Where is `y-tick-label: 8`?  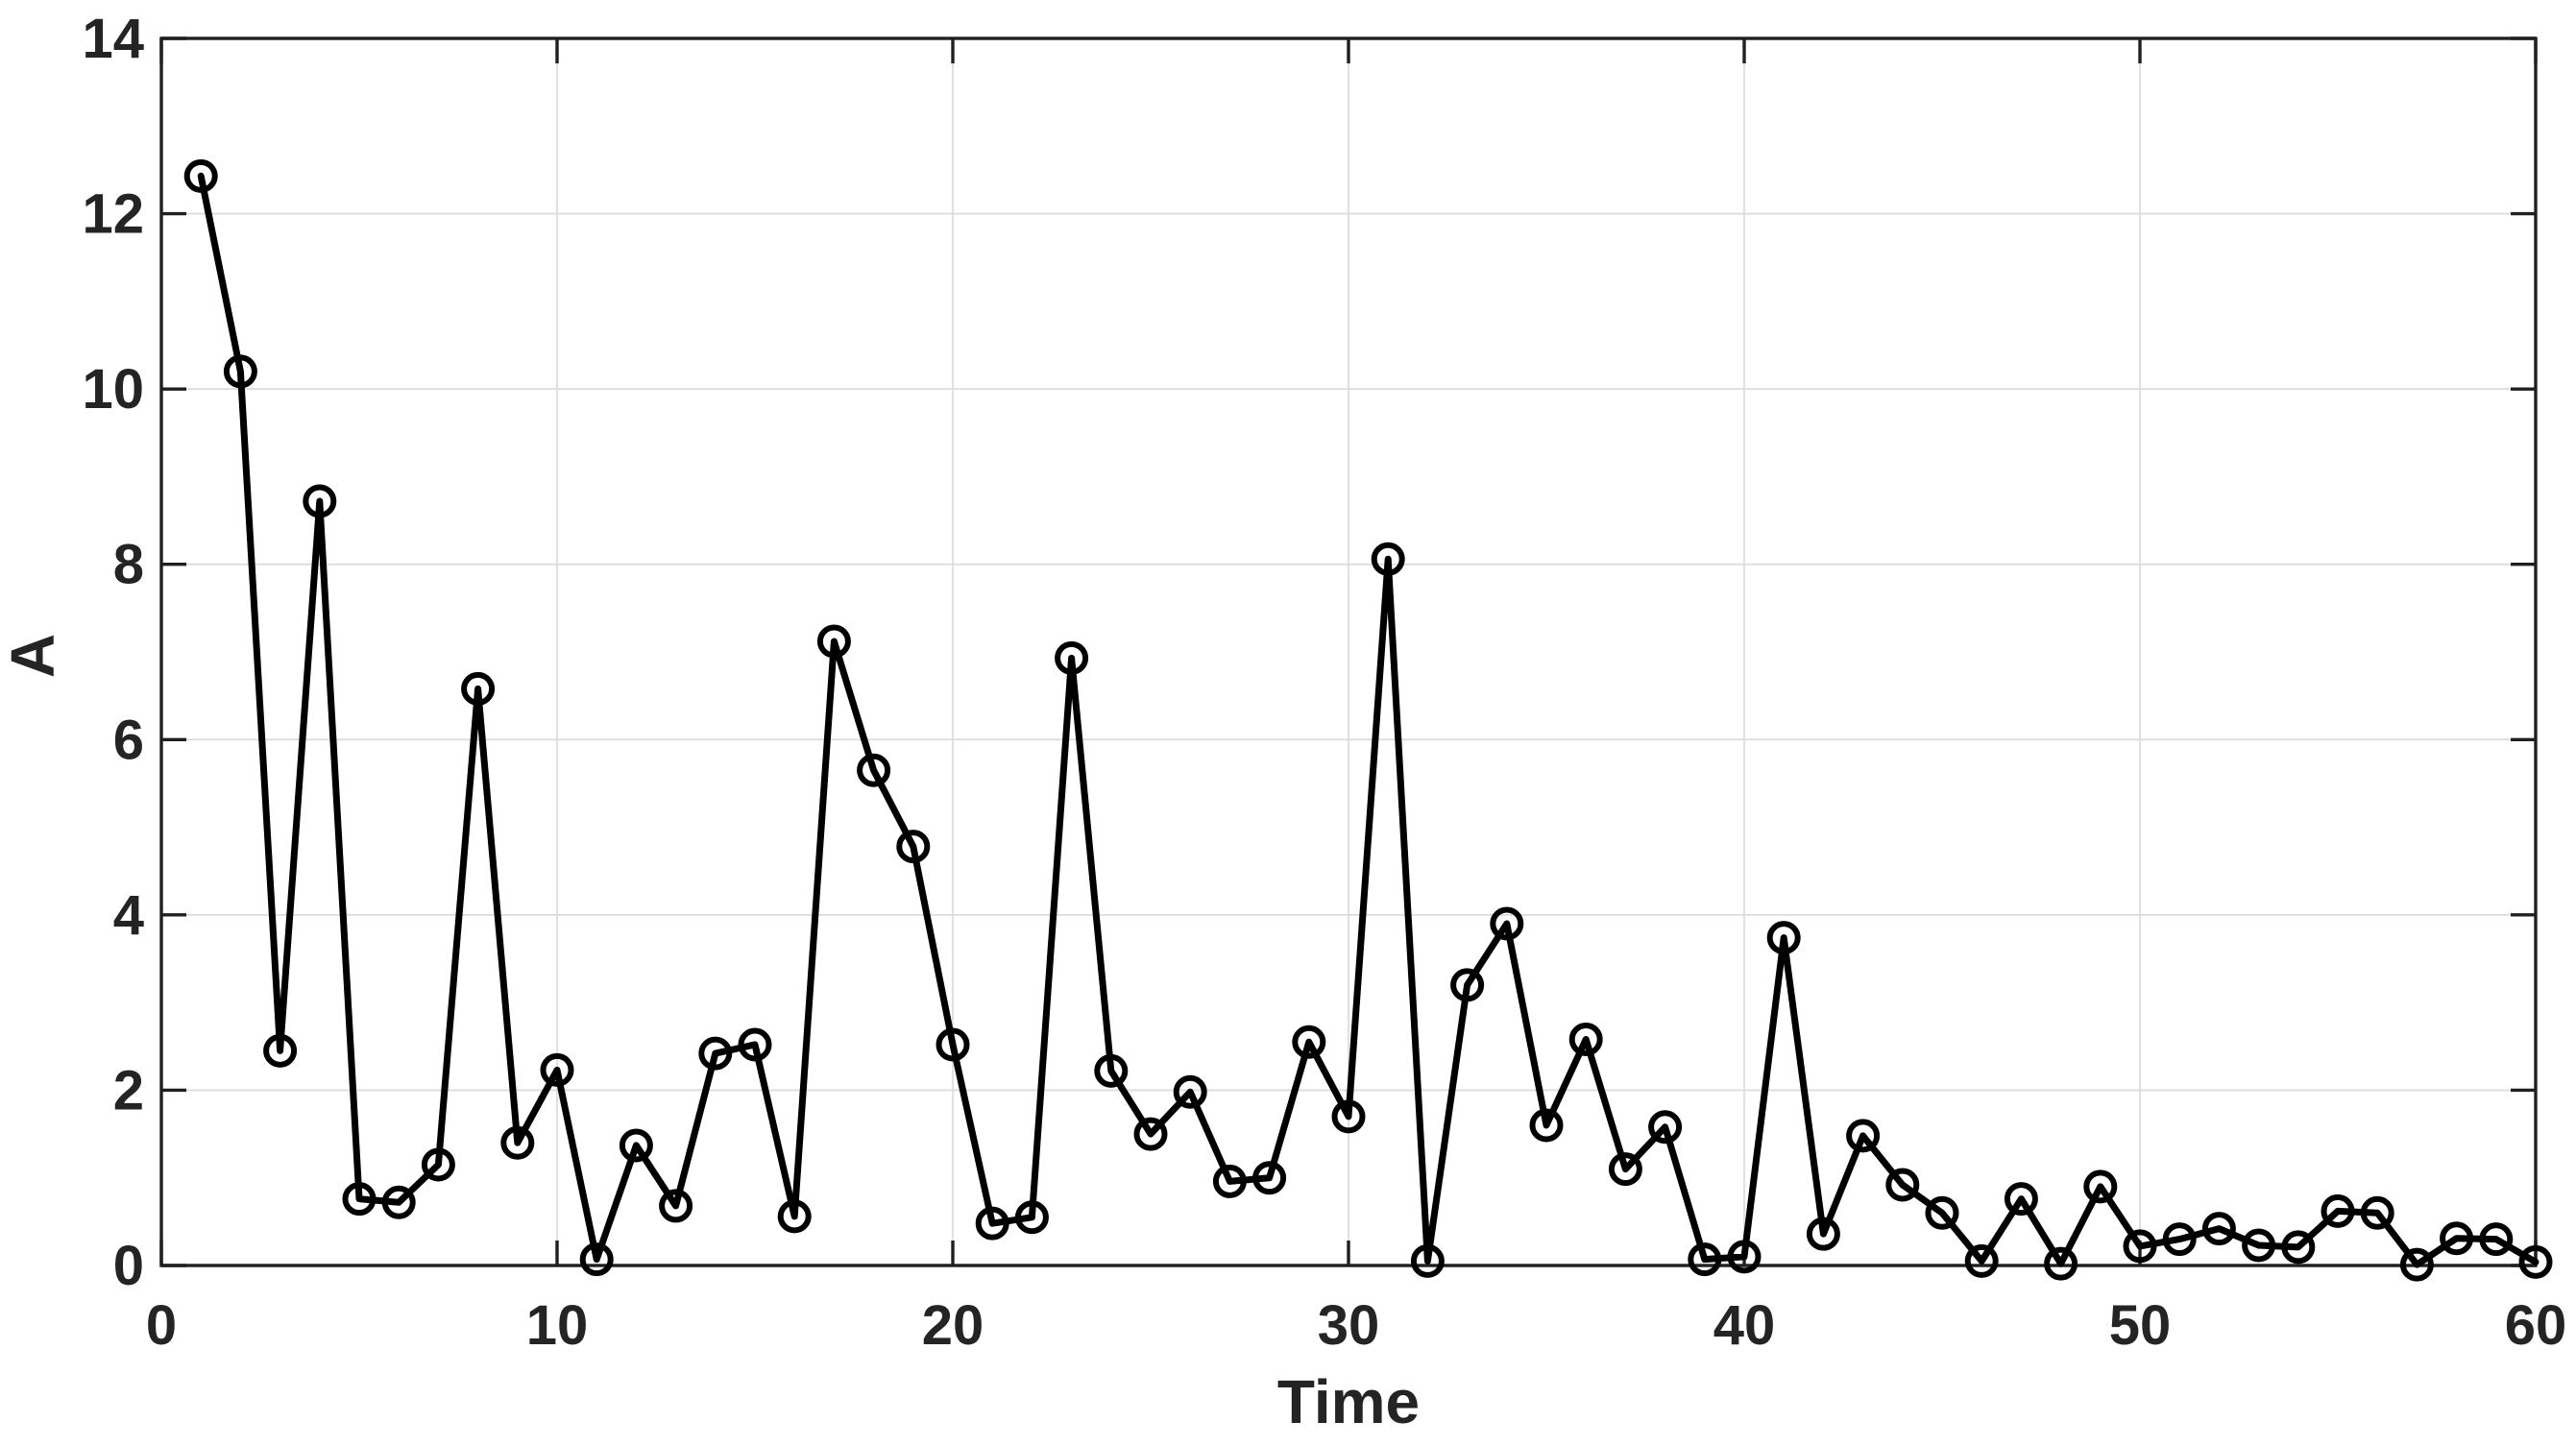
y-tick-label: 8 is located at coordinates (128, 565).